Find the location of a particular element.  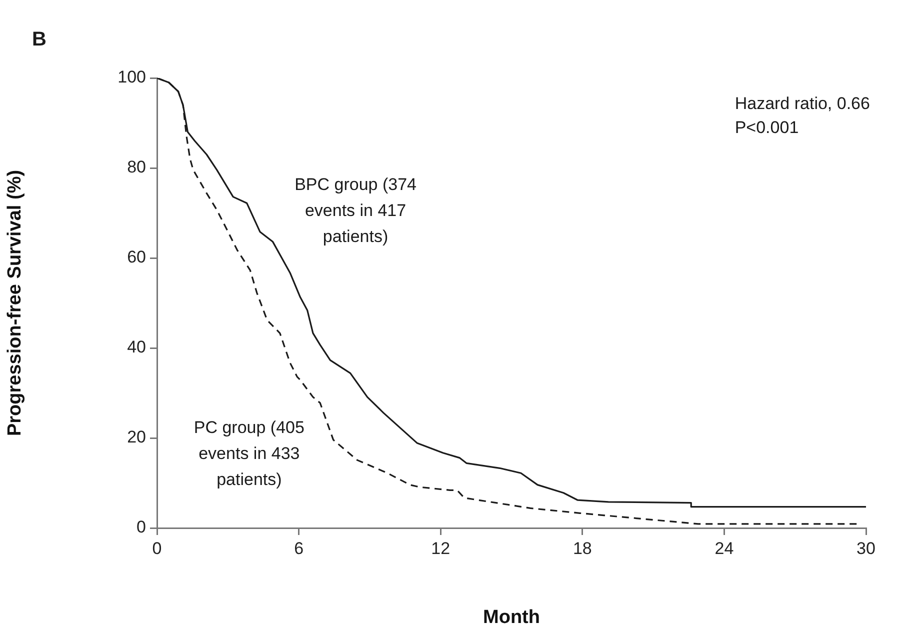

x-tick-label: 6 is located at coordinates (299, 548).